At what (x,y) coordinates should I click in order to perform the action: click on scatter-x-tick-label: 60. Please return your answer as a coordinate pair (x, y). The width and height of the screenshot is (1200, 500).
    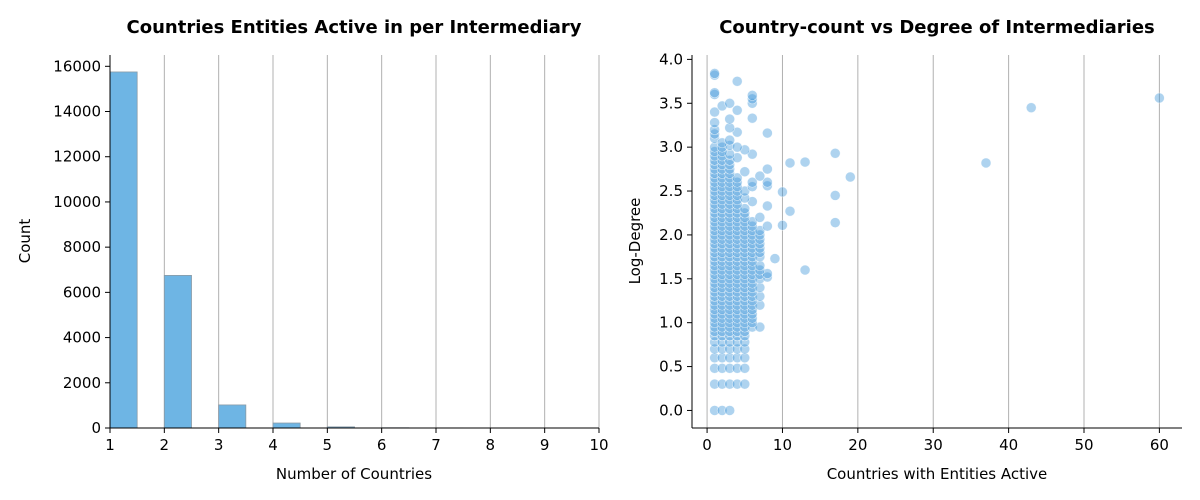
    Looking at the image, I should click on (1159, 445).